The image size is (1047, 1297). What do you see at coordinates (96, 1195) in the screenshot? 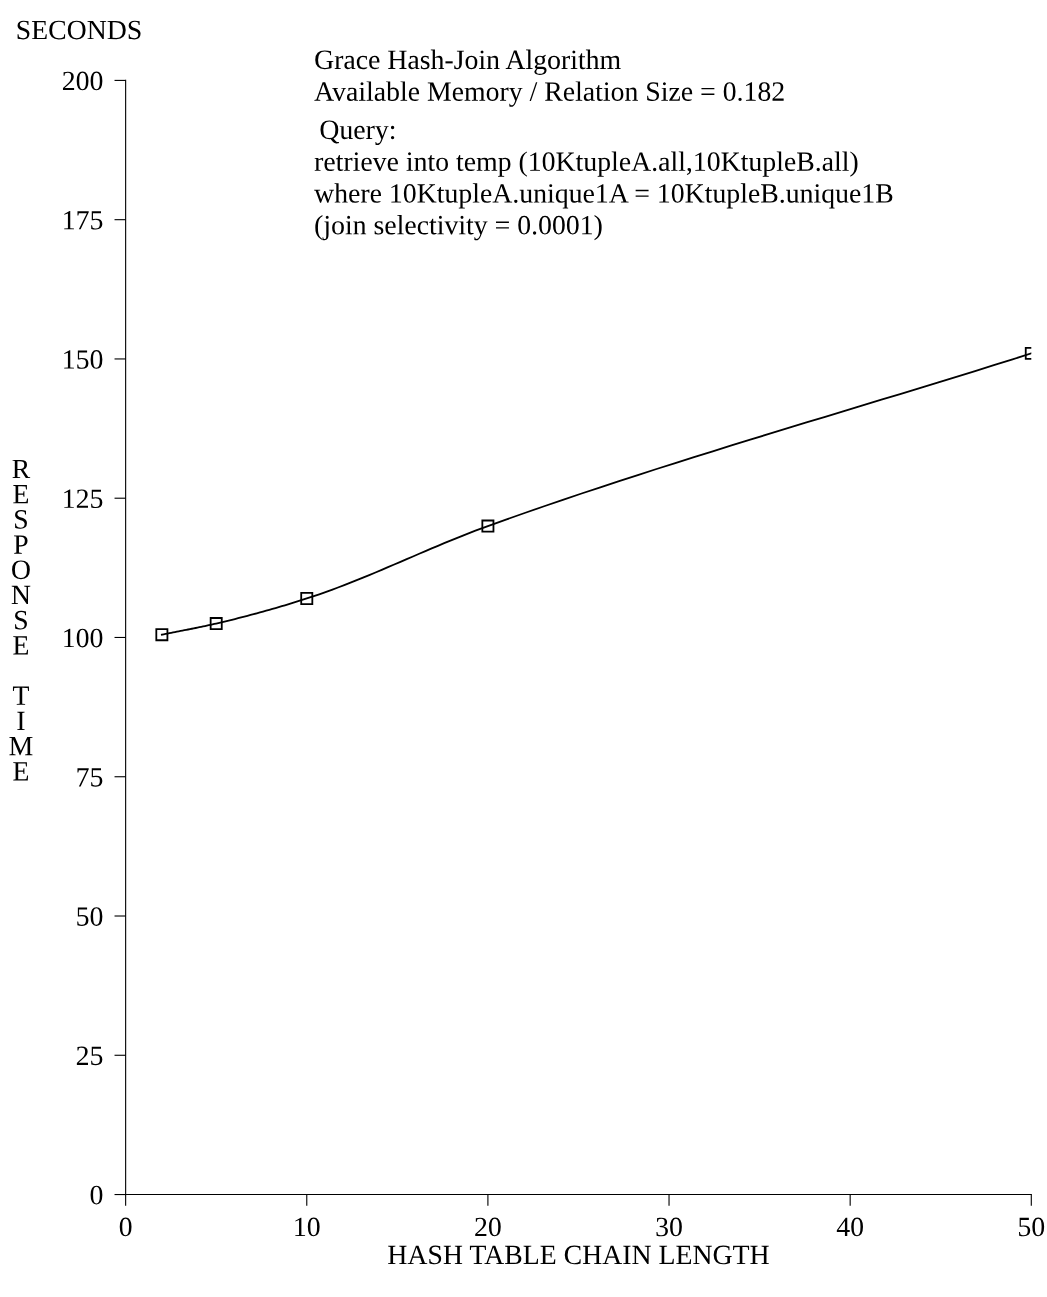
I see `y-tick-label: 0` at bounding box center [96, 1195].